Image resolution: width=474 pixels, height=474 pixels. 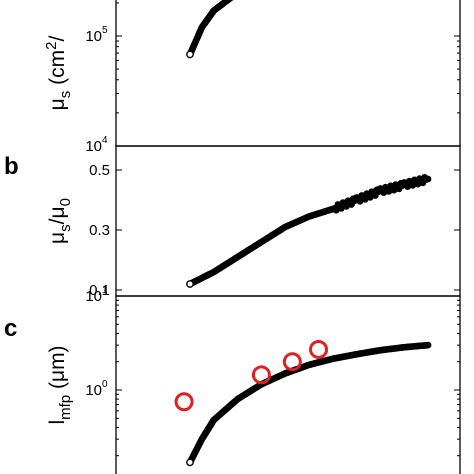 I want to click on y-tick-exponent: 5, so click(x=105, y=30).